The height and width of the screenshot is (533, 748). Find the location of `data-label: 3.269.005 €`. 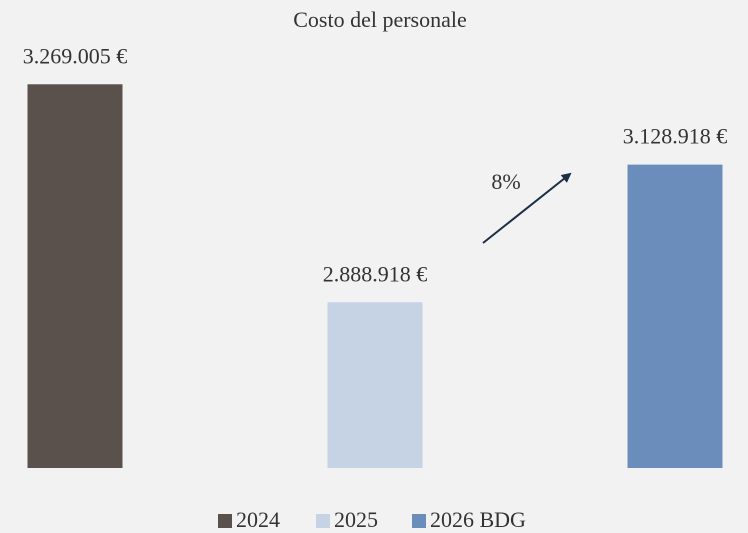

data-label: 3.269.005 € is located at coordinates (75, 55).